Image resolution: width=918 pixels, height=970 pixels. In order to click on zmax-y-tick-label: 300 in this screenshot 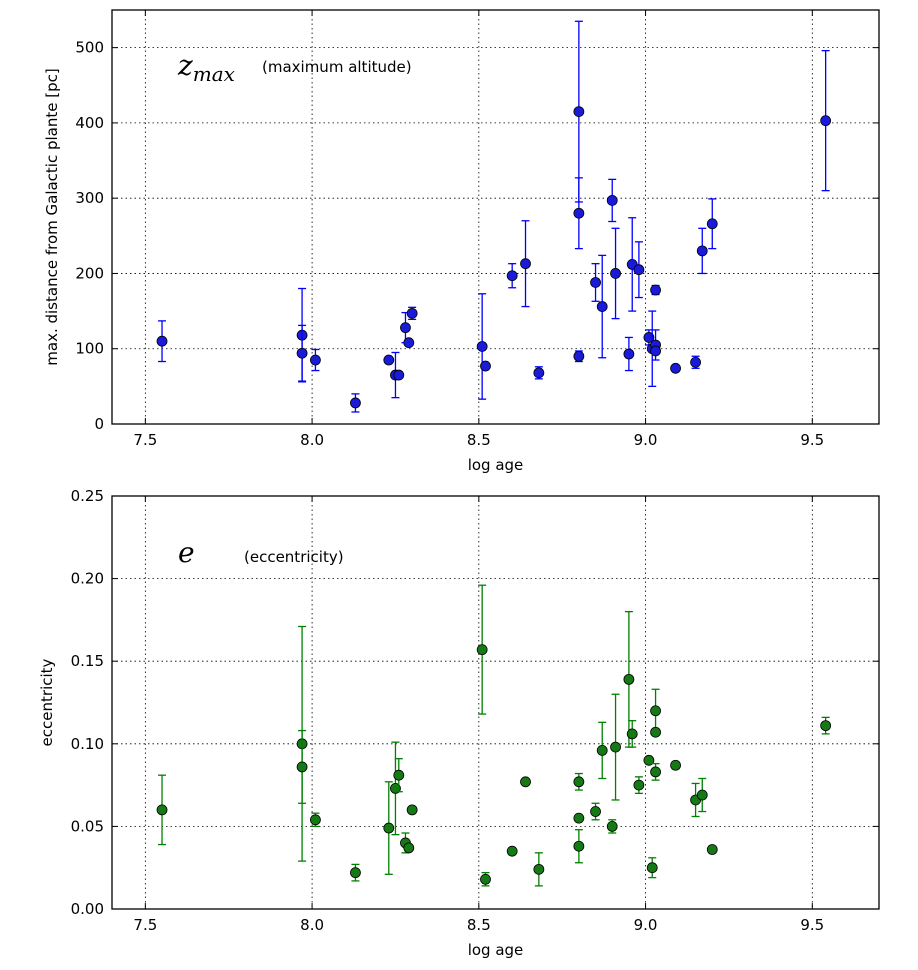, I will do `click(89, 198)`.